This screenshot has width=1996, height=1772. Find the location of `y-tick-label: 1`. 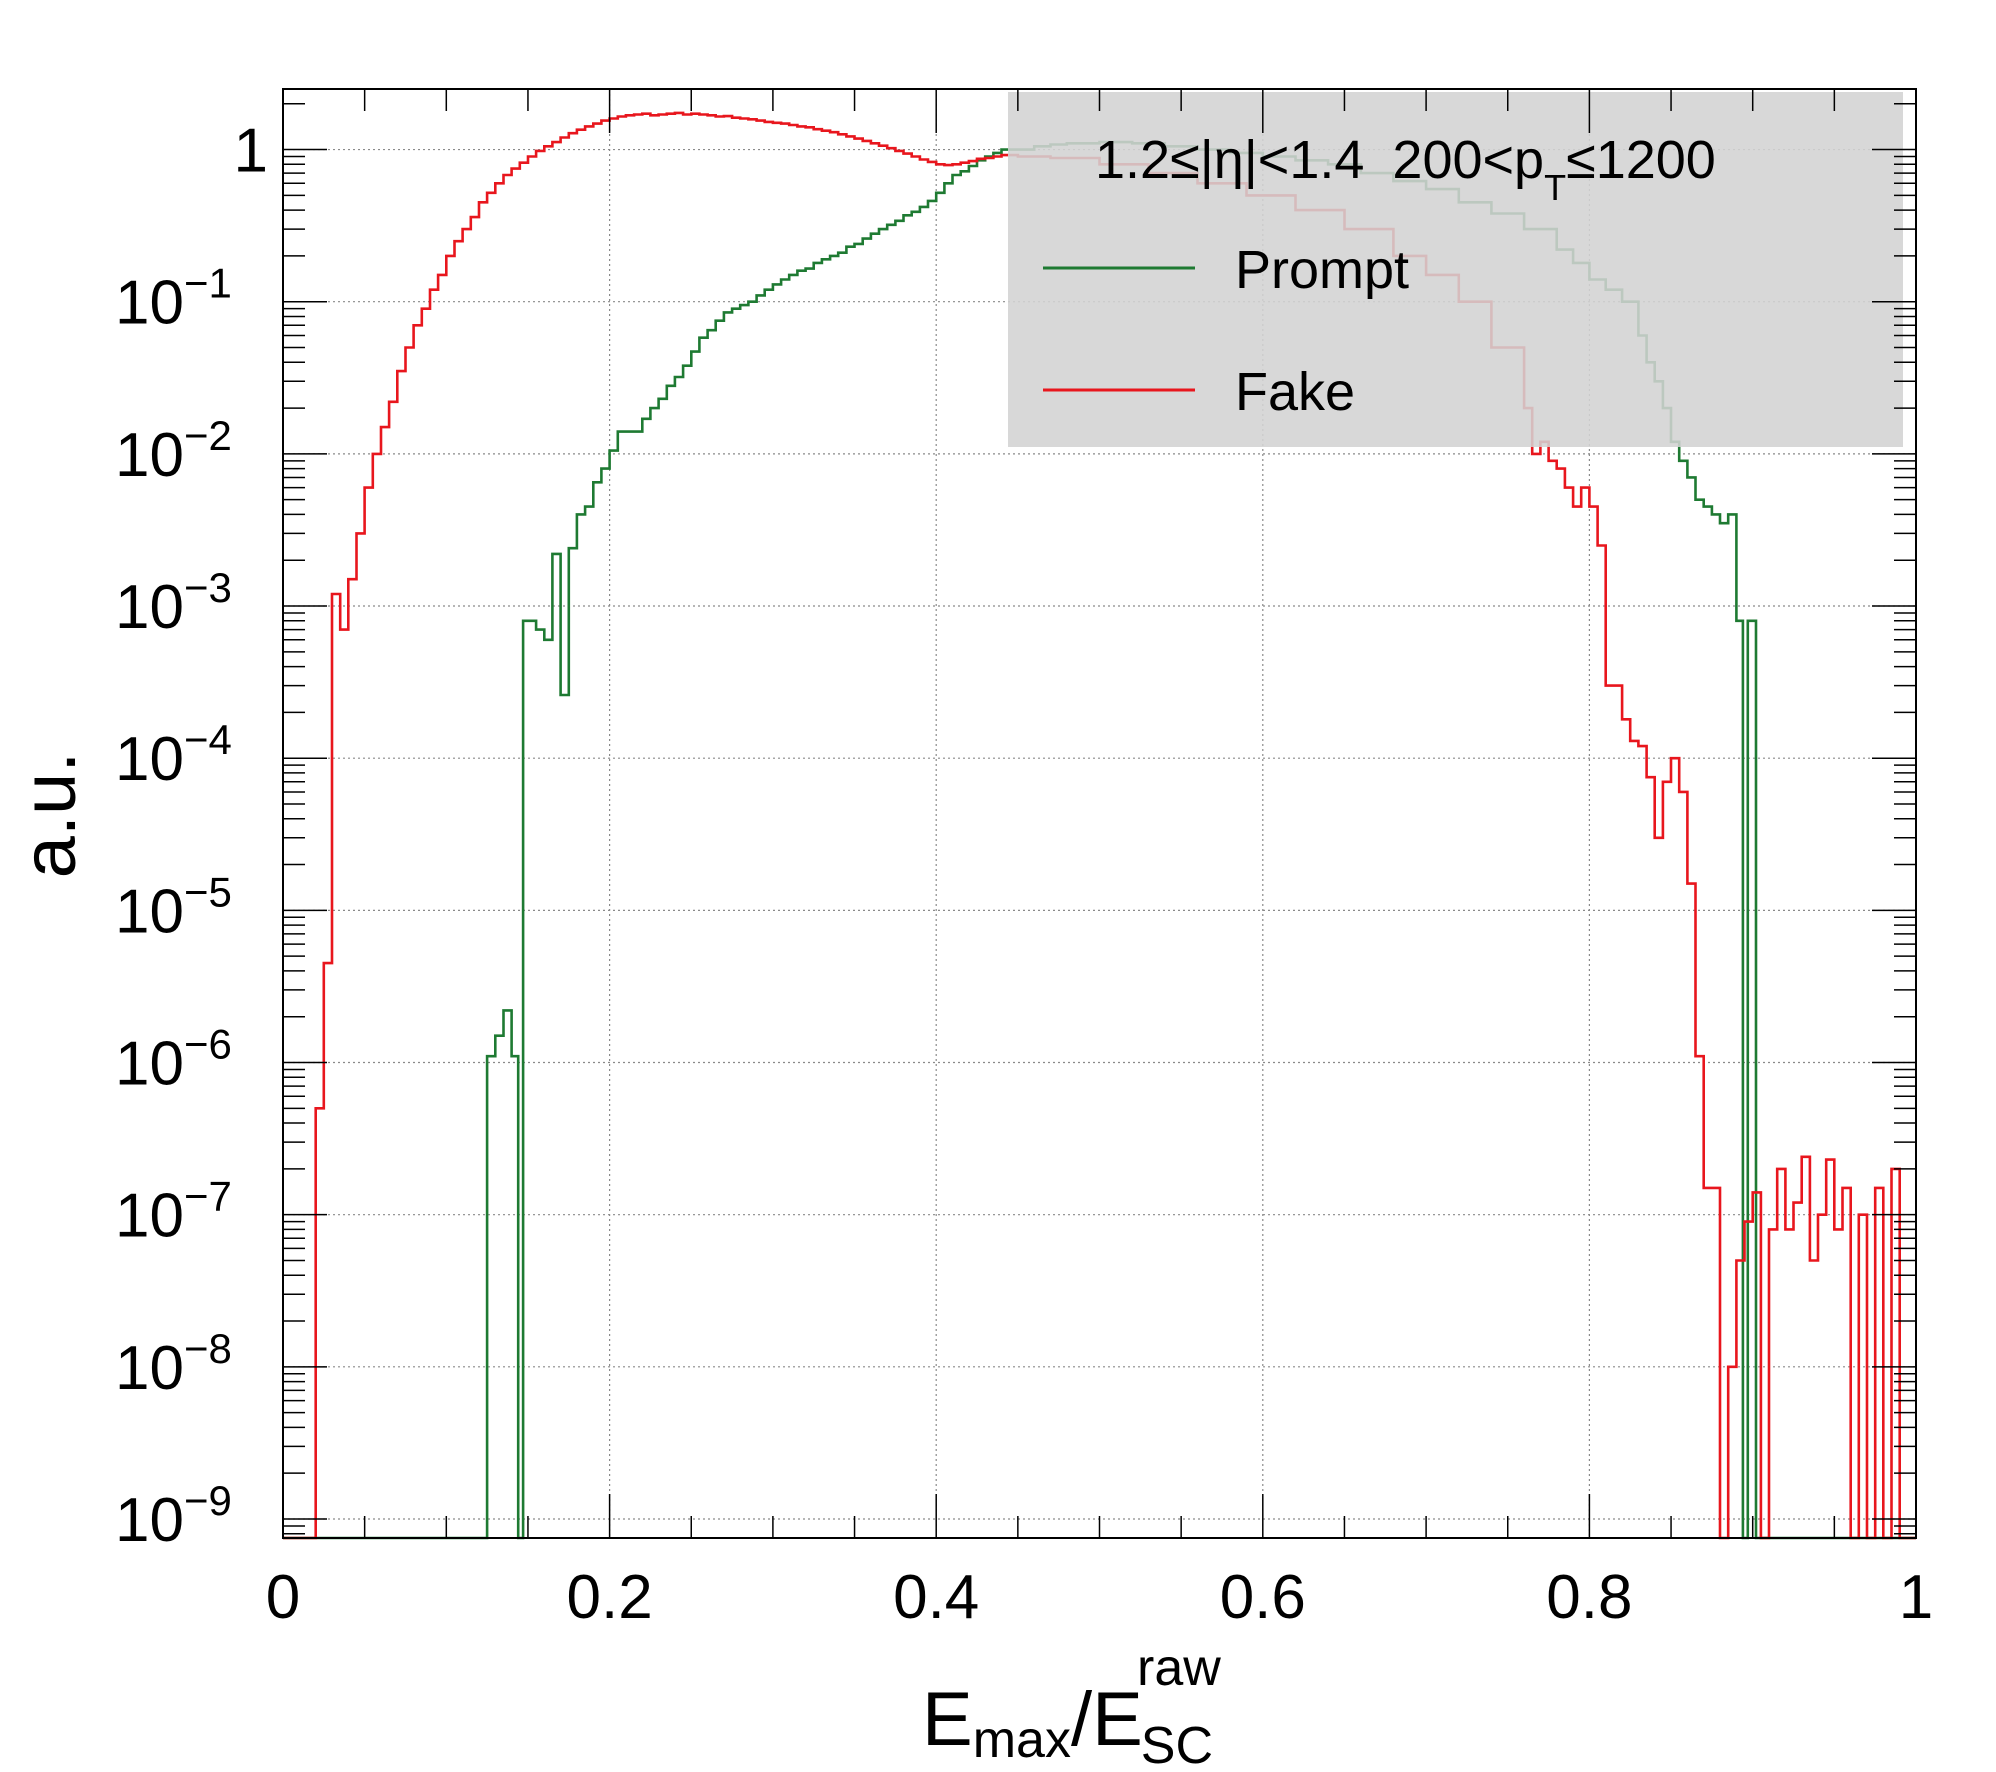

y-tick-label: 1 is located at coordinates (251, 151).